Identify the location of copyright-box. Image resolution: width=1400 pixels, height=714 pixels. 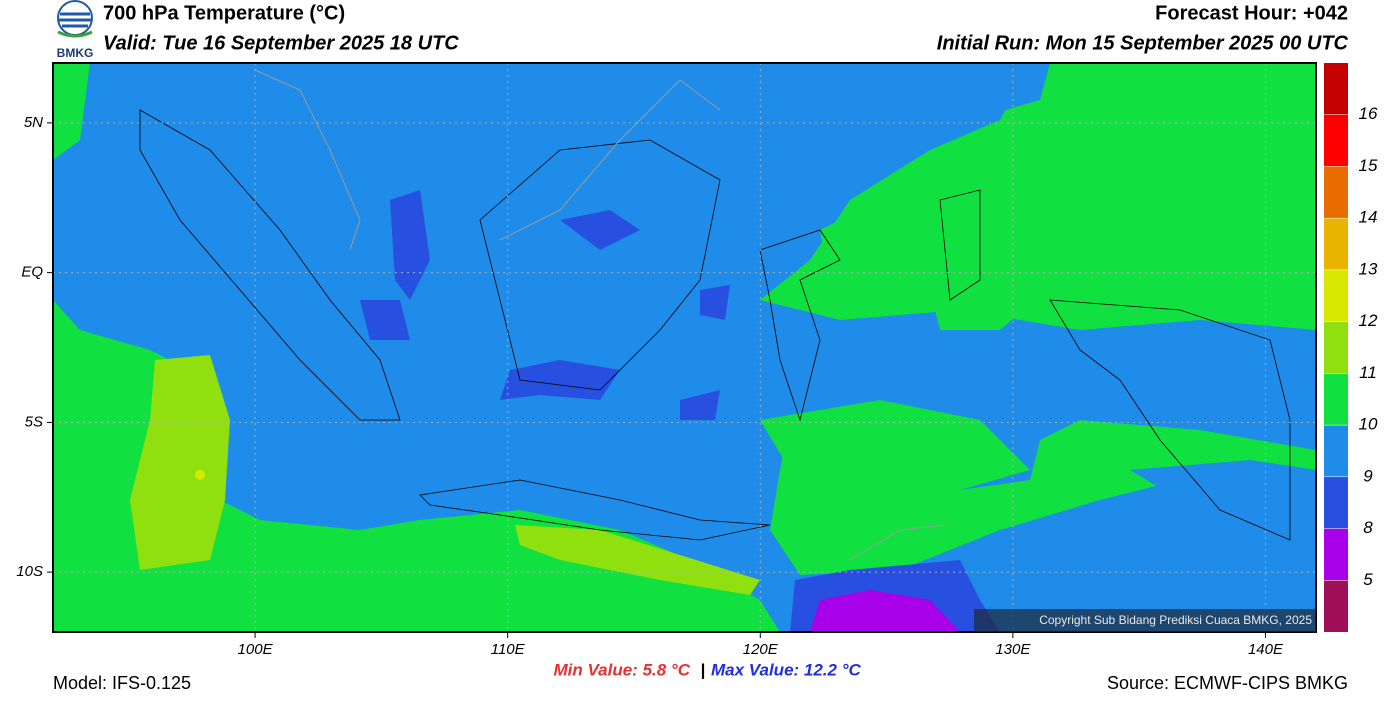
(1145, 620).